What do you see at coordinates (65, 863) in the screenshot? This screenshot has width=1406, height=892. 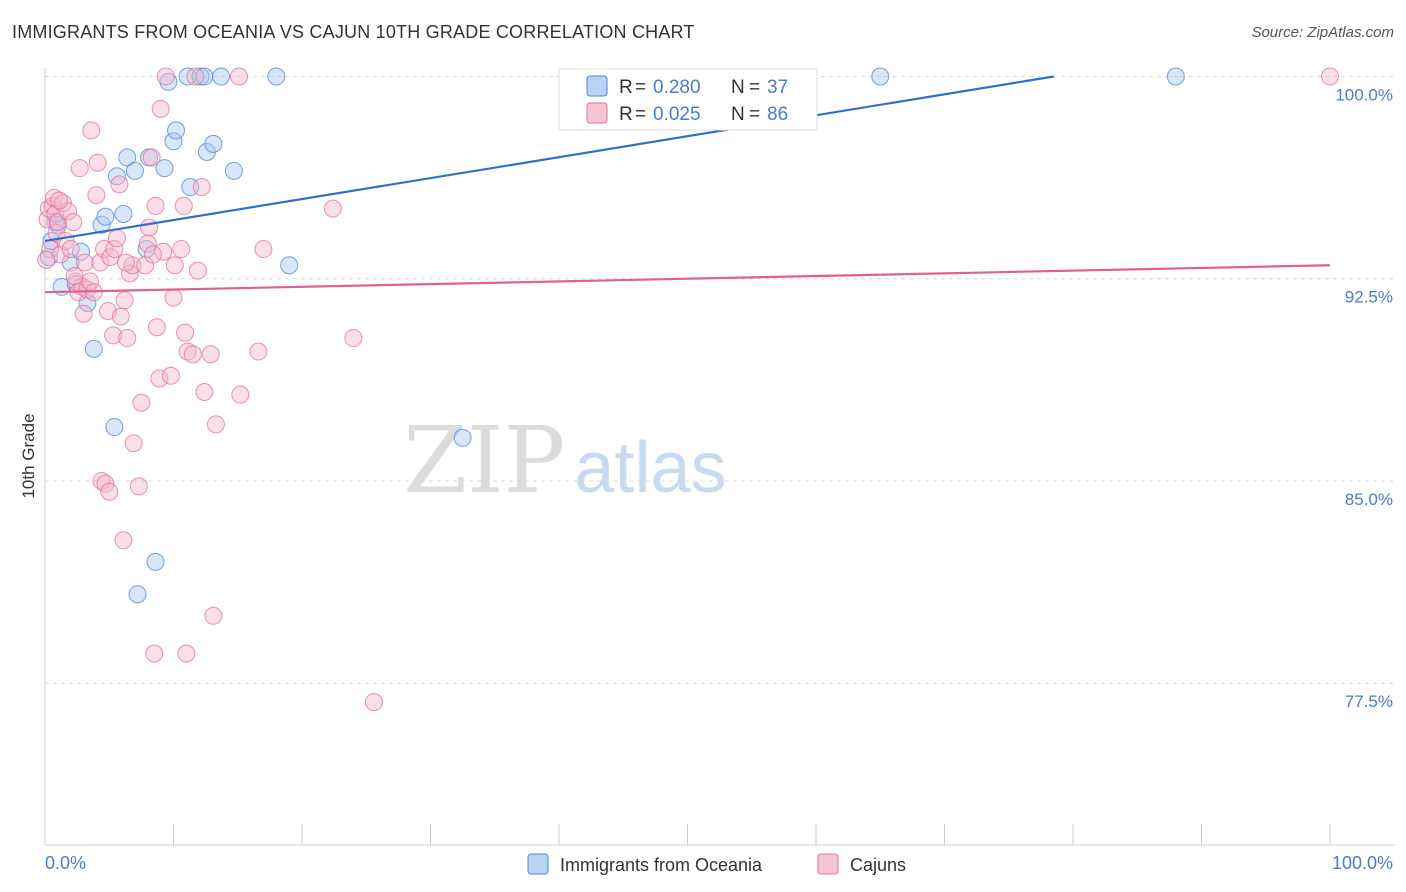 I see `x-tick-label-min: 0.0%` at bounding box center [65, 863].